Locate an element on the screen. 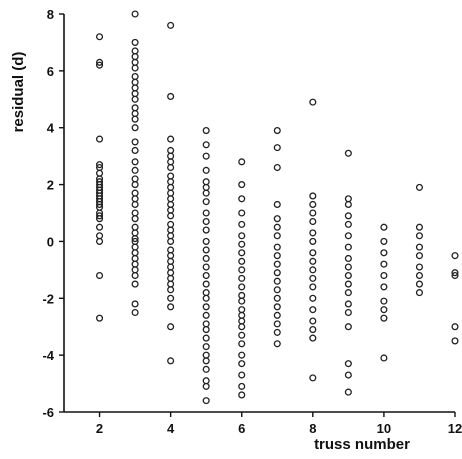 This screenshot has width=462, height=459. y-tick-label: 6 is located at coordinates (50, 71).